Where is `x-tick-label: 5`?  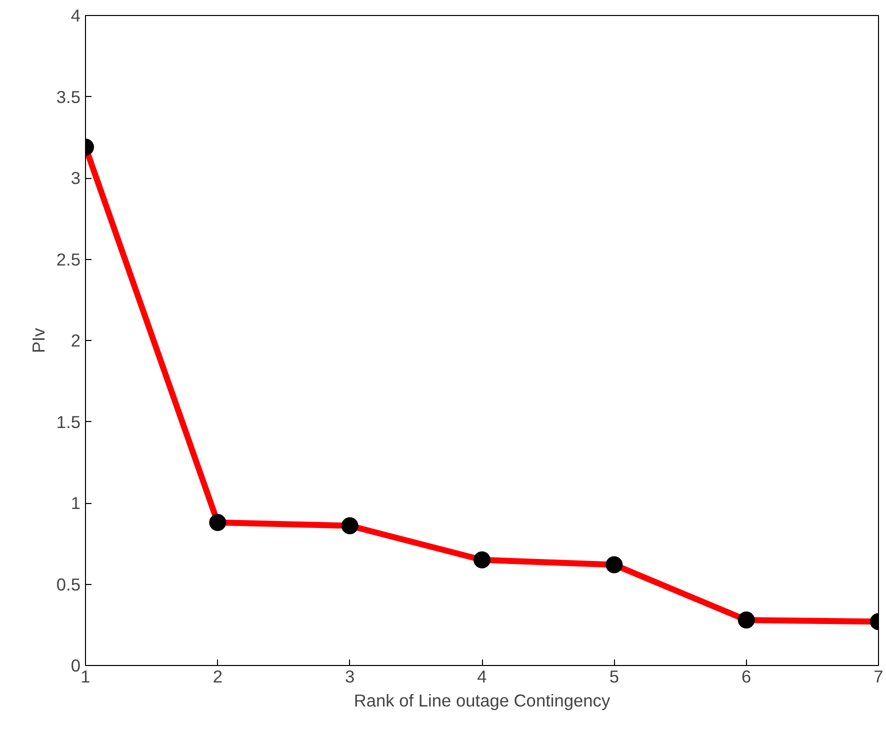
x-tick-label: 5 is located at coordinates (614, 676).